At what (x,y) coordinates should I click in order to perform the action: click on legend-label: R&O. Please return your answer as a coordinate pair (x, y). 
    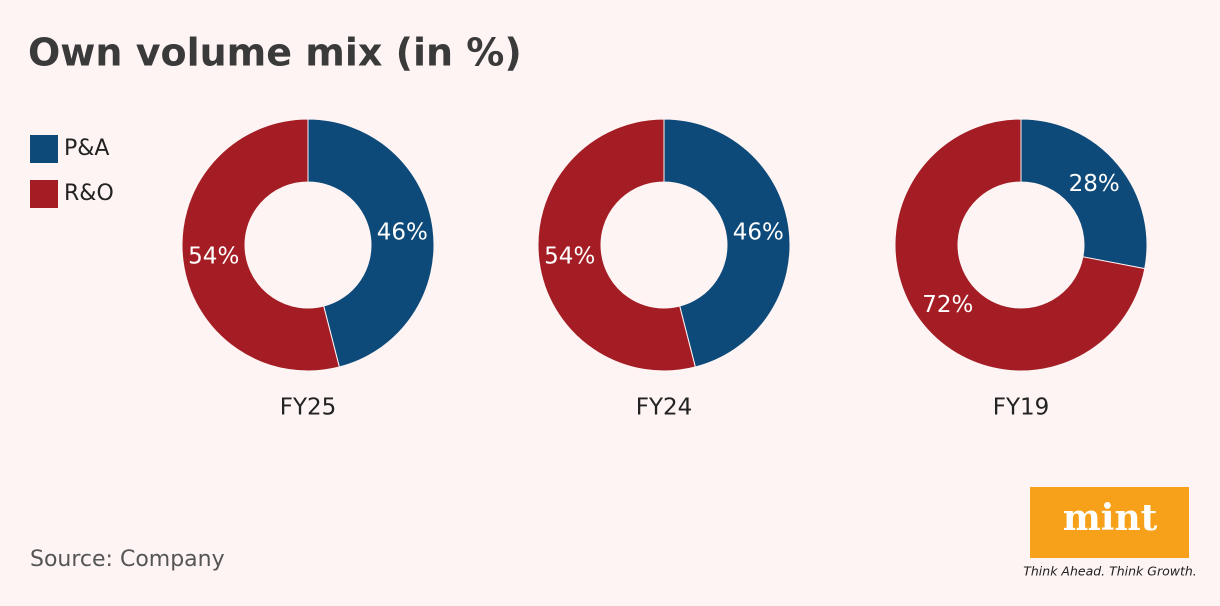
    Looking at the image, I should click on (89, 193).